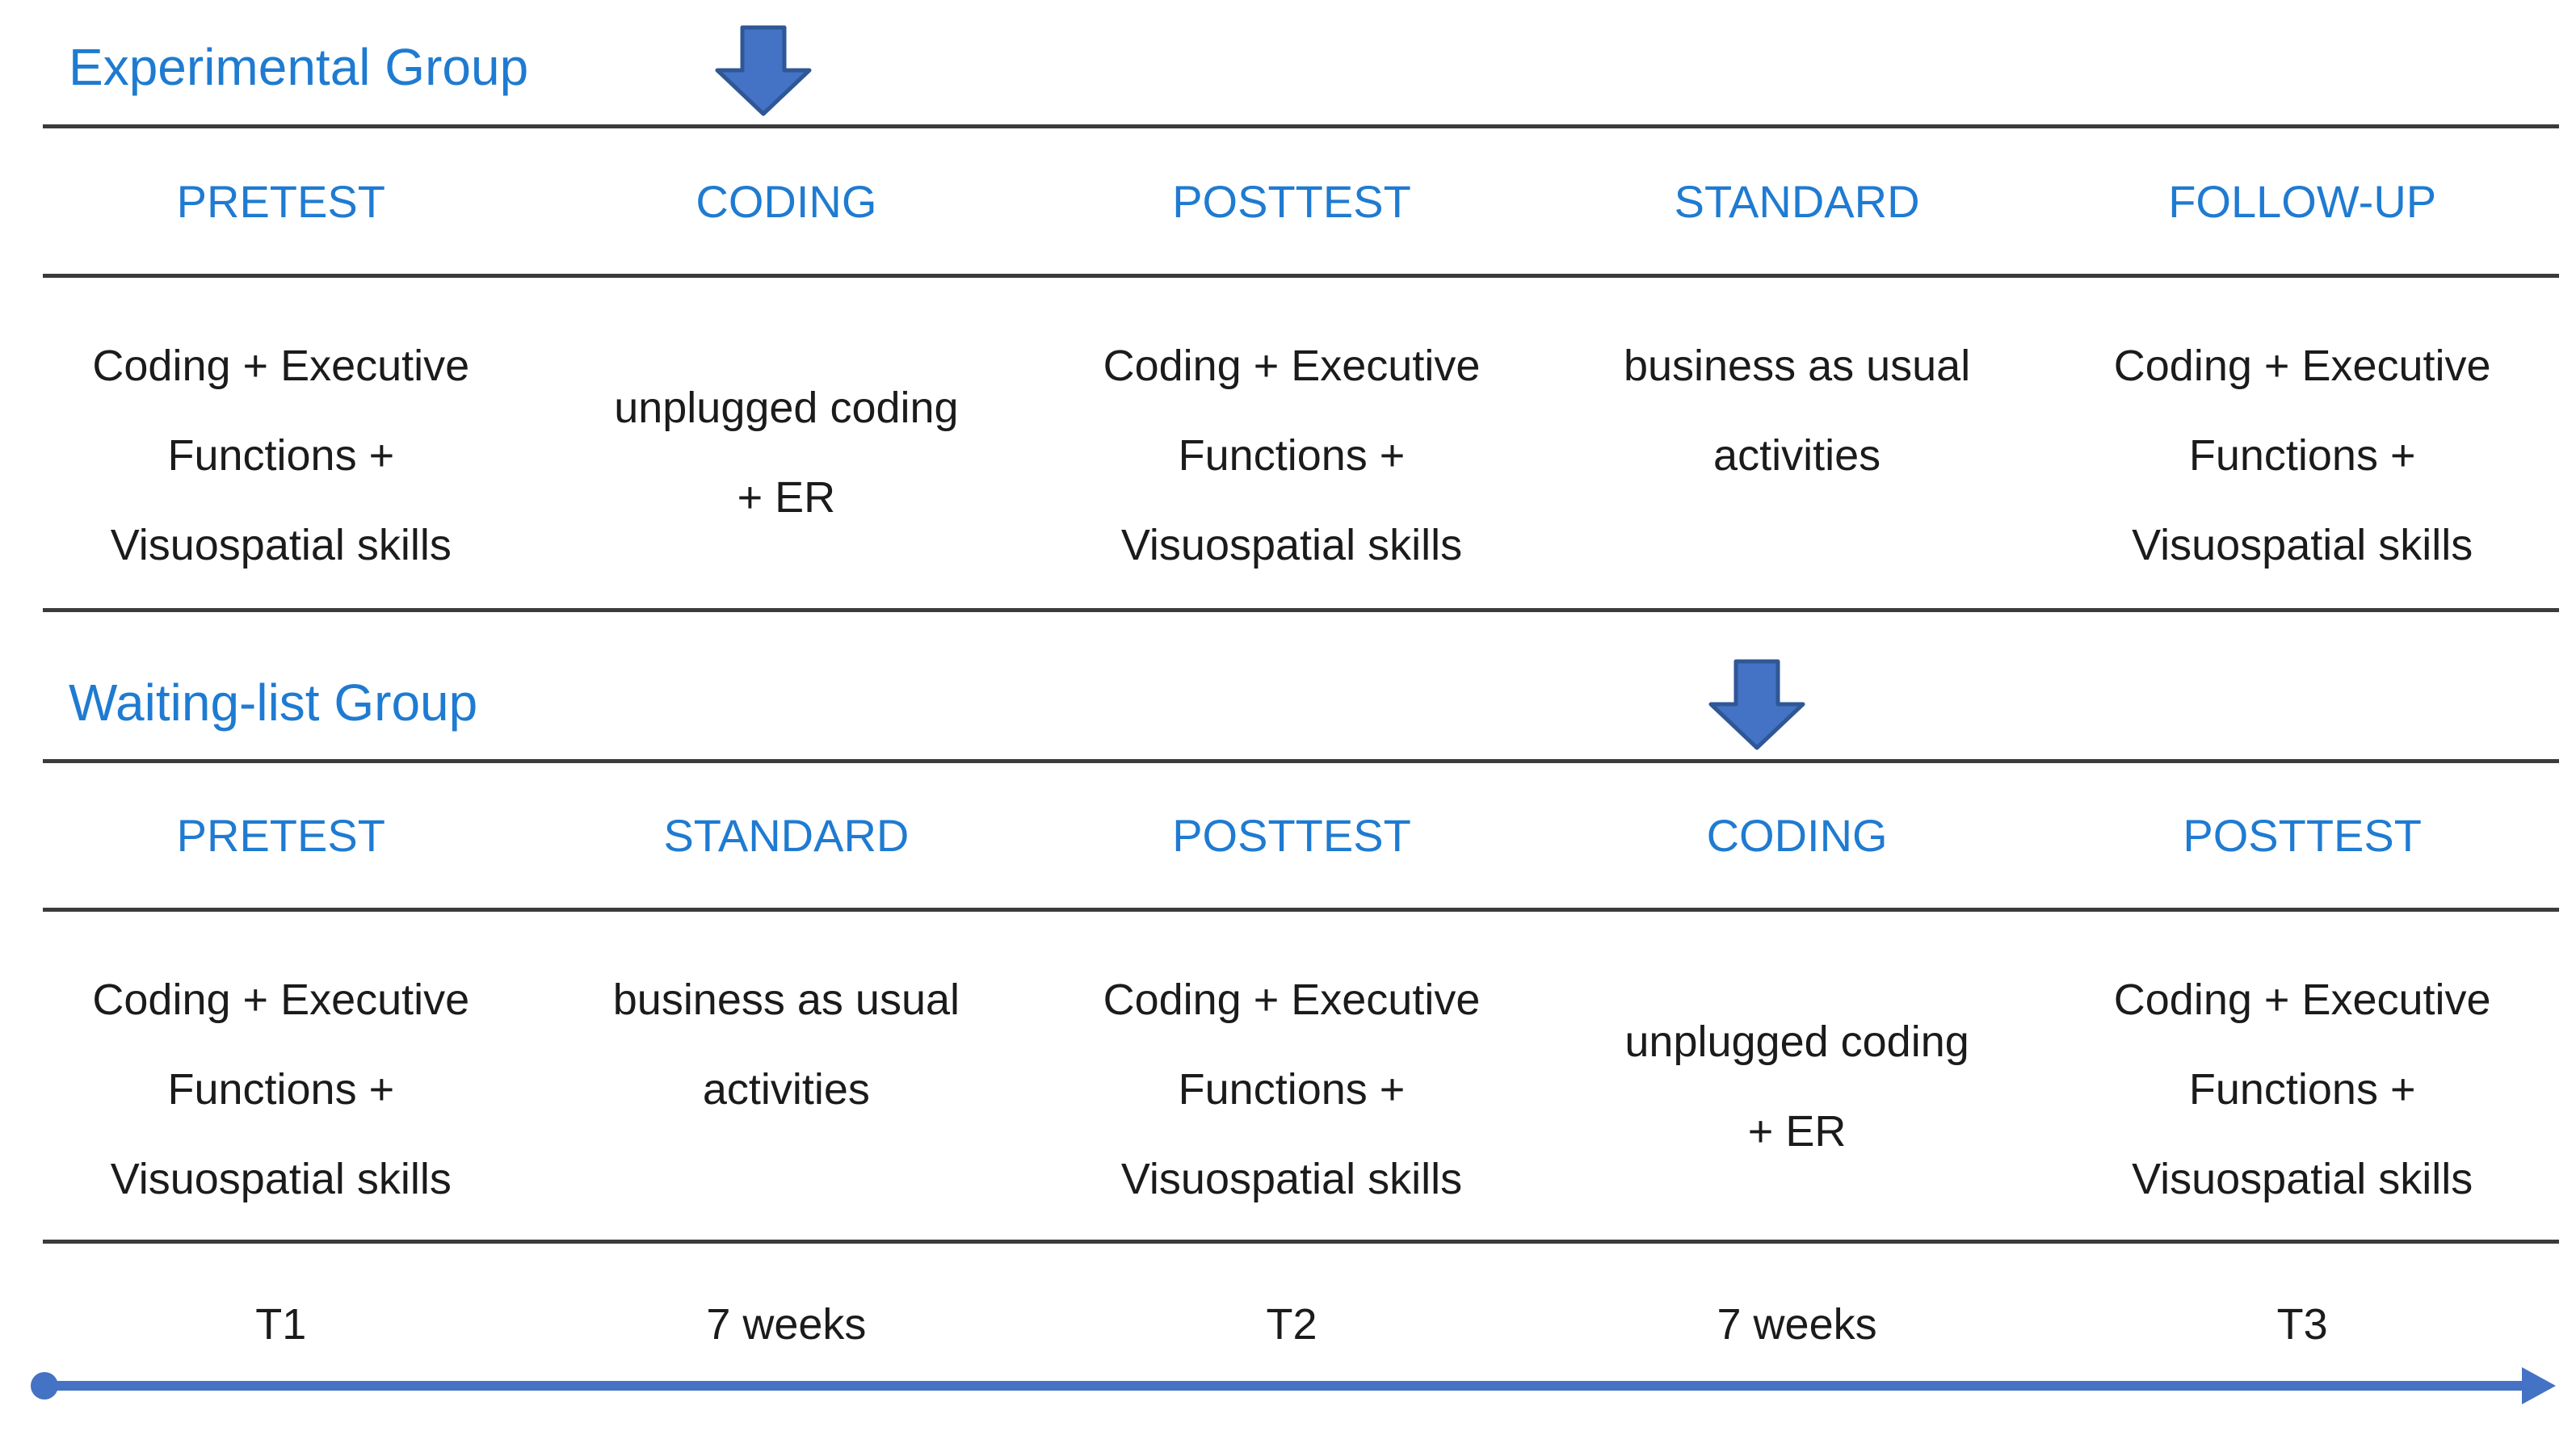 This screenshot has width=2576, height=1431. What do you see at coordinates (1294, 1385) in the screenshot?
I see `timeline-arrow` at bounding box center [1294, 1385].